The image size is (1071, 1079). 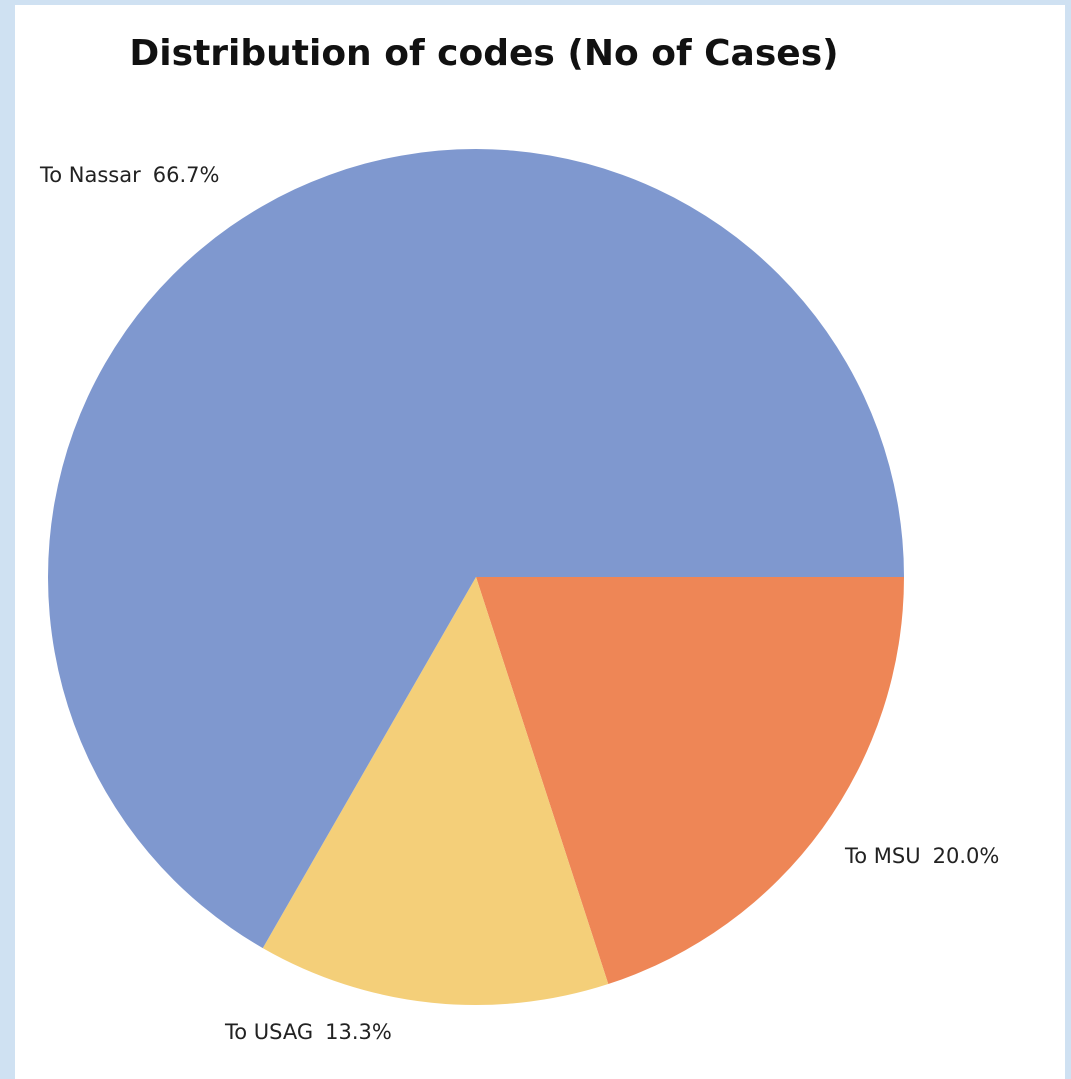 I want to click on slice-label: To Nassar 66.7%, so click(x=129, y=175).